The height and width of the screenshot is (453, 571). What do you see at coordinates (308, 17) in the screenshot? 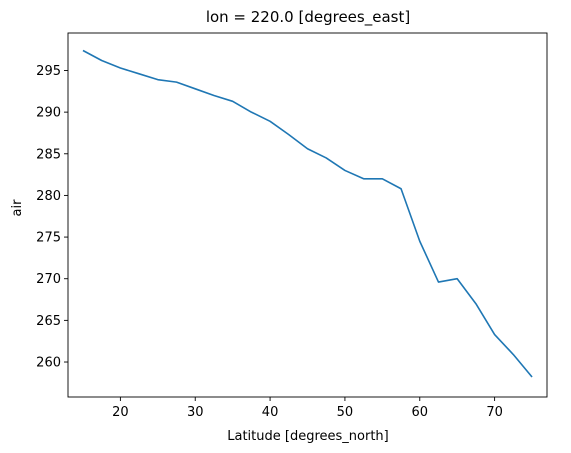
I see `chart-title: lon = 220.0 [degrees_east]` at bounding box center [308, 17].